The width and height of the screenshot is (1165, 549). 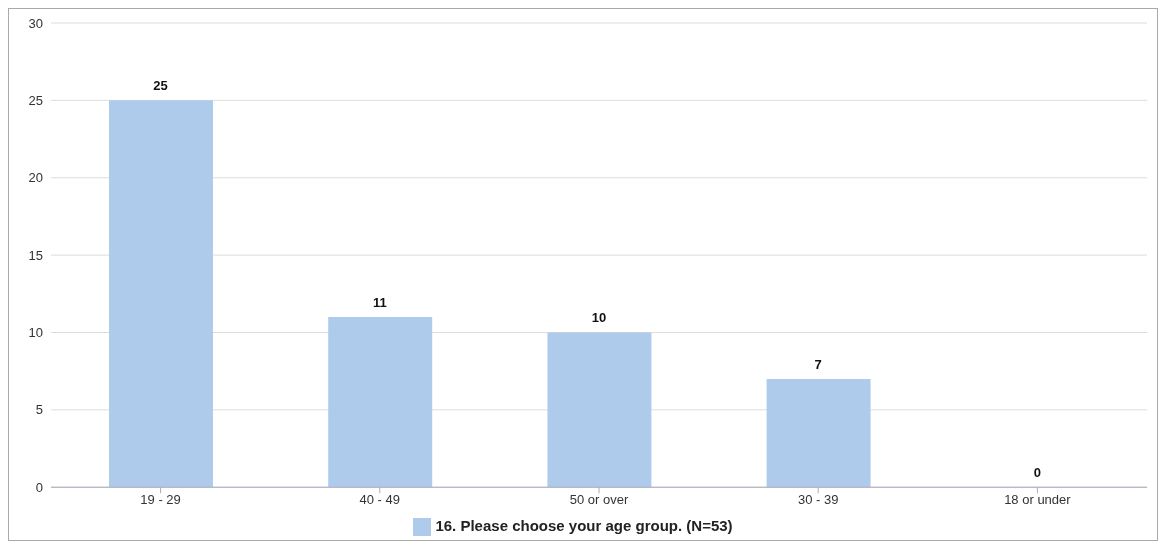 I want to click on y-tick-label: 5, so click(x=39, y=410).